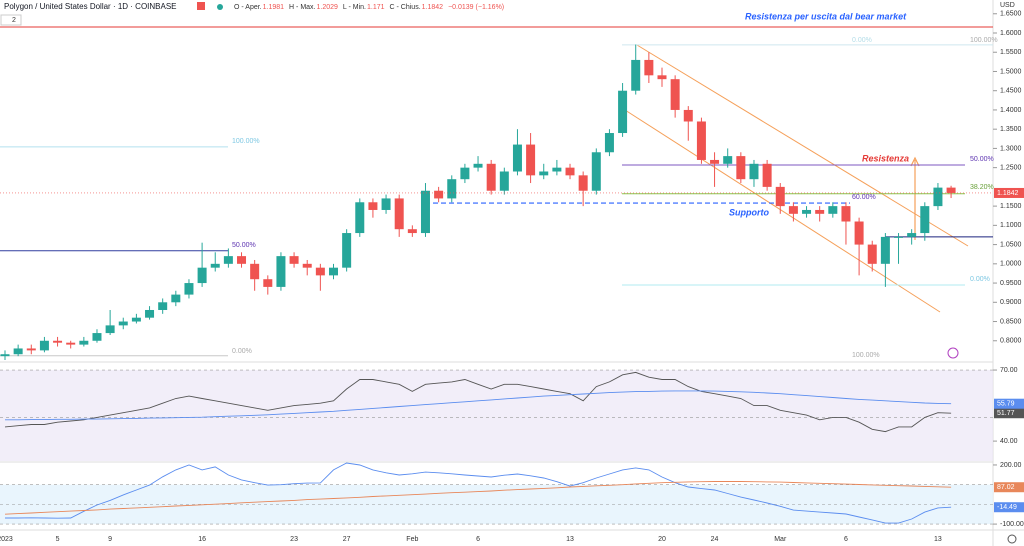 This screenshot has width=1024, height=546. What do you see at coordinates (302, 7) in the screenshot?
I see `ohlc-label: H - Max.` at bounding box center [302, 7].